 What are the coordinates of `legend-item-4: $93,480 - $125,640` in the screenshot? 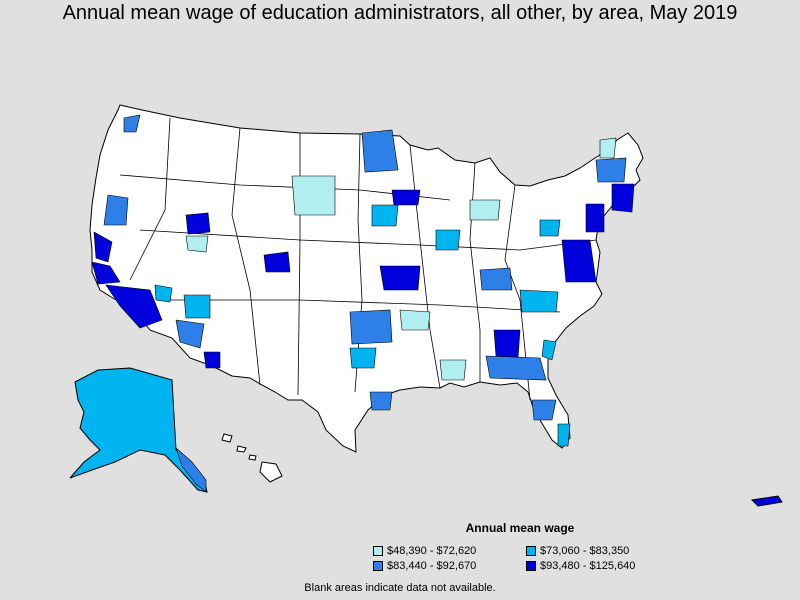 It's located at (580, 566).